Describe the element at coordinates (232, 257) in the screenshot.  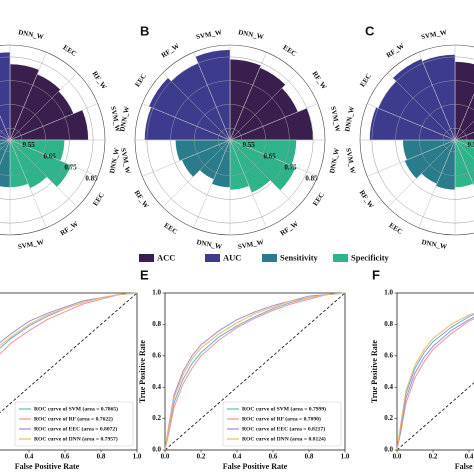
I see `legend-label: AUC` at that location.